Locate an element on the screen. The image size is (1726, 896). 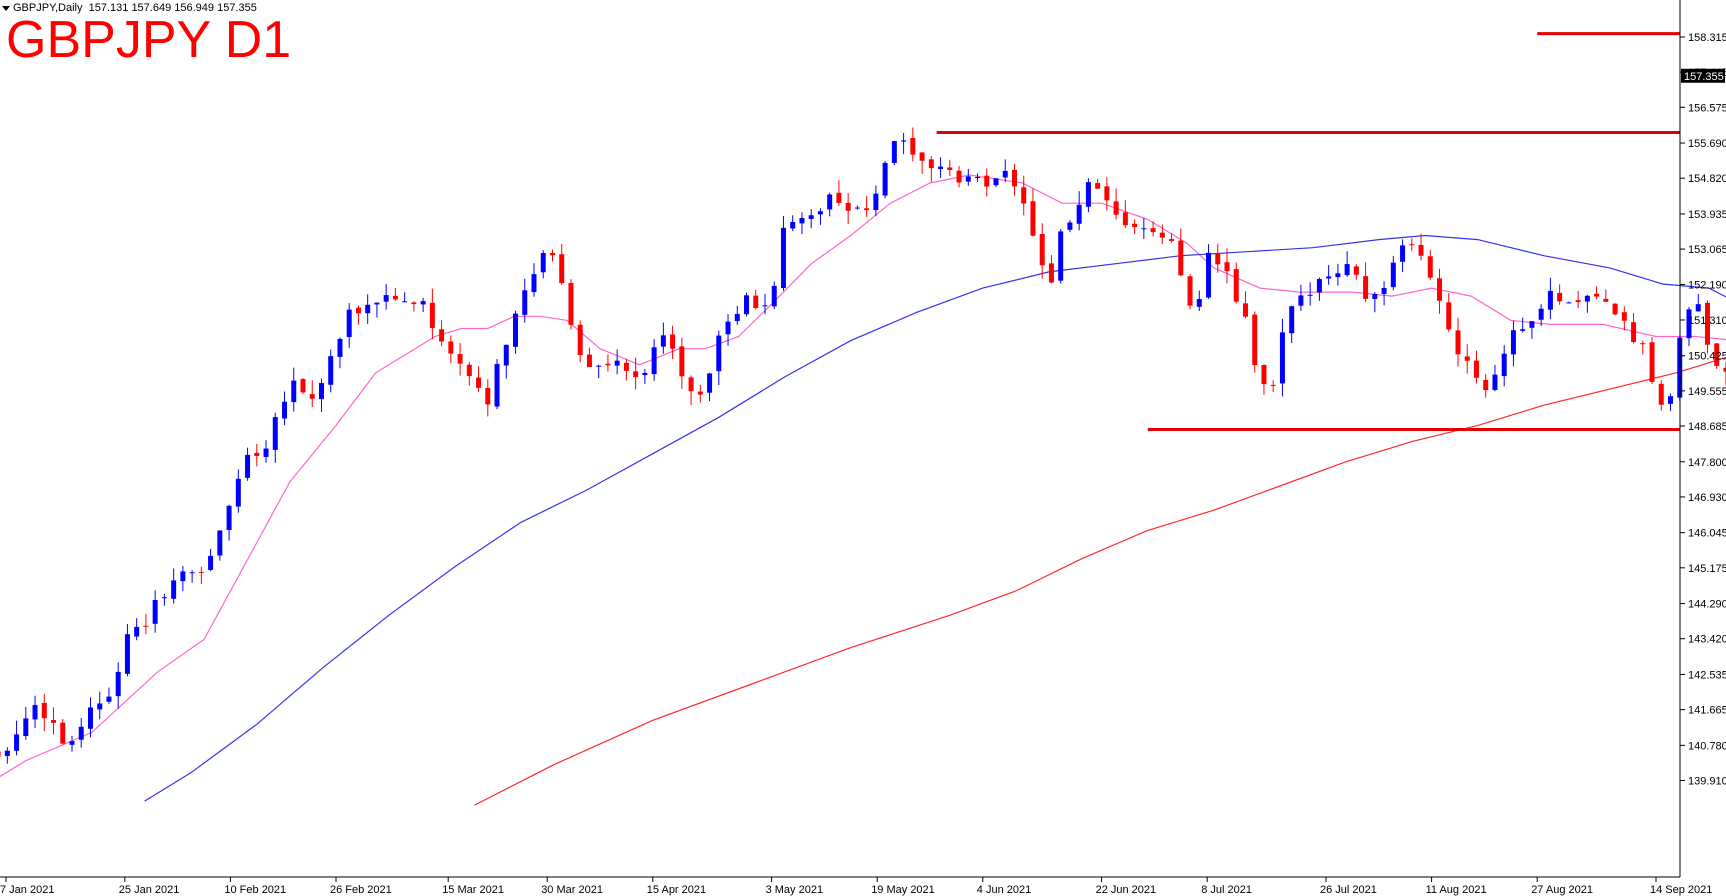
y-tick-label: 153.935 is located at coordinates (1707, 215).